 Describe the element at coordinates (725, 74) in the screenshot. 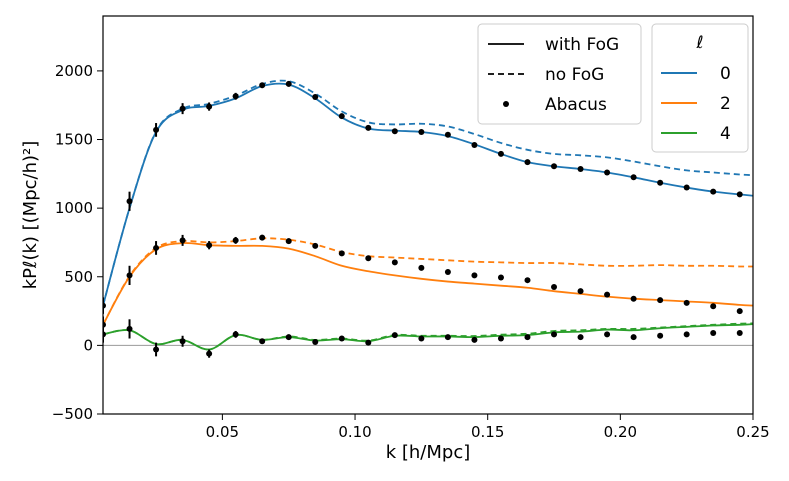

I see `legend-entry-l0: 0` at that location.